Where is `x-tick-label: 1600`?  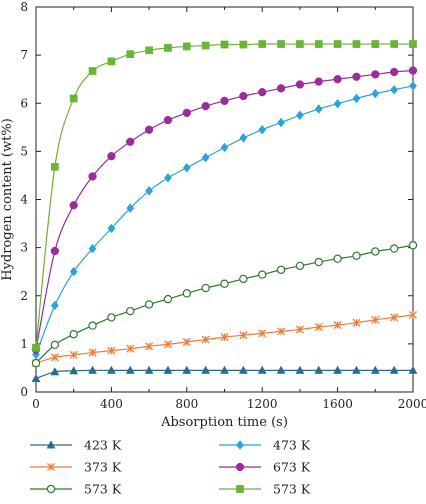
x-tick-label: 1600 is located at coordinates (337, 404).